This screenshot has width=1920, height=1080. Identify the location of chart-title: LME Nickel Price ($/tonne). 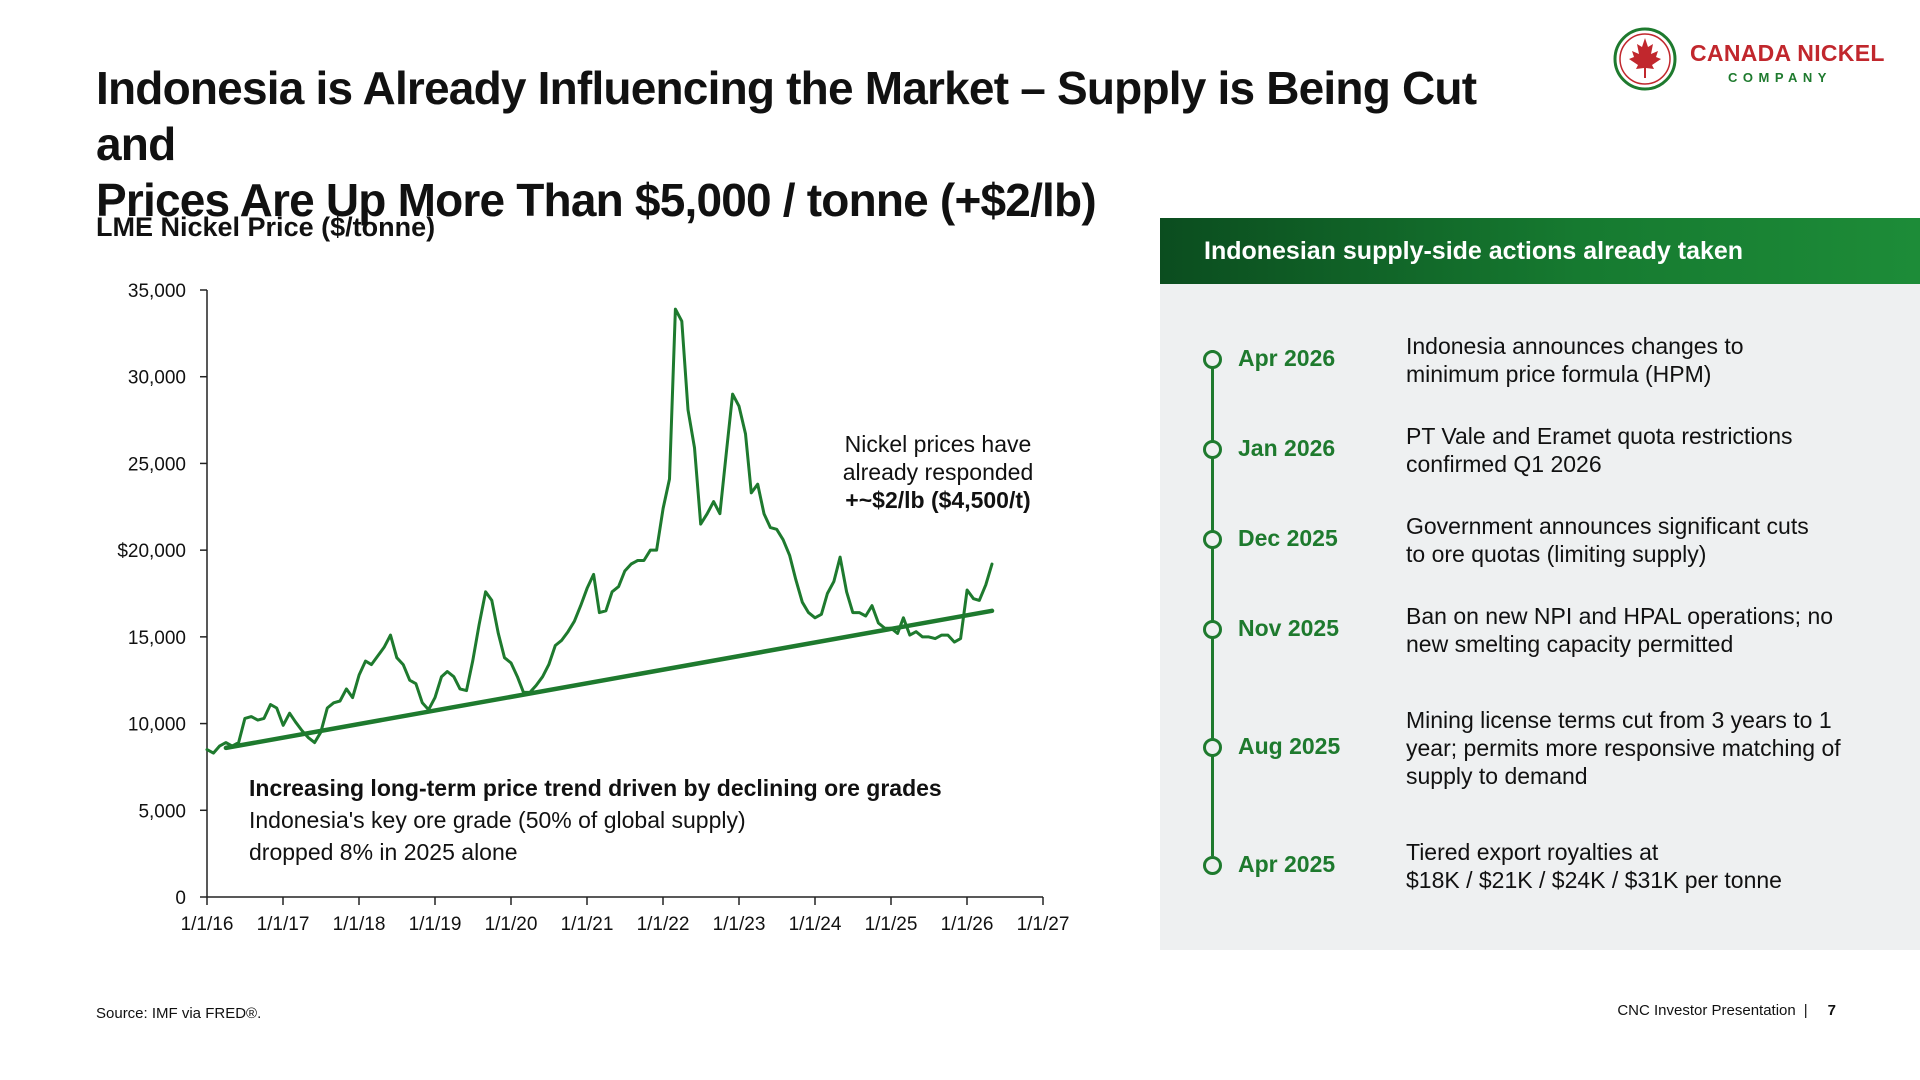
(266, 227).